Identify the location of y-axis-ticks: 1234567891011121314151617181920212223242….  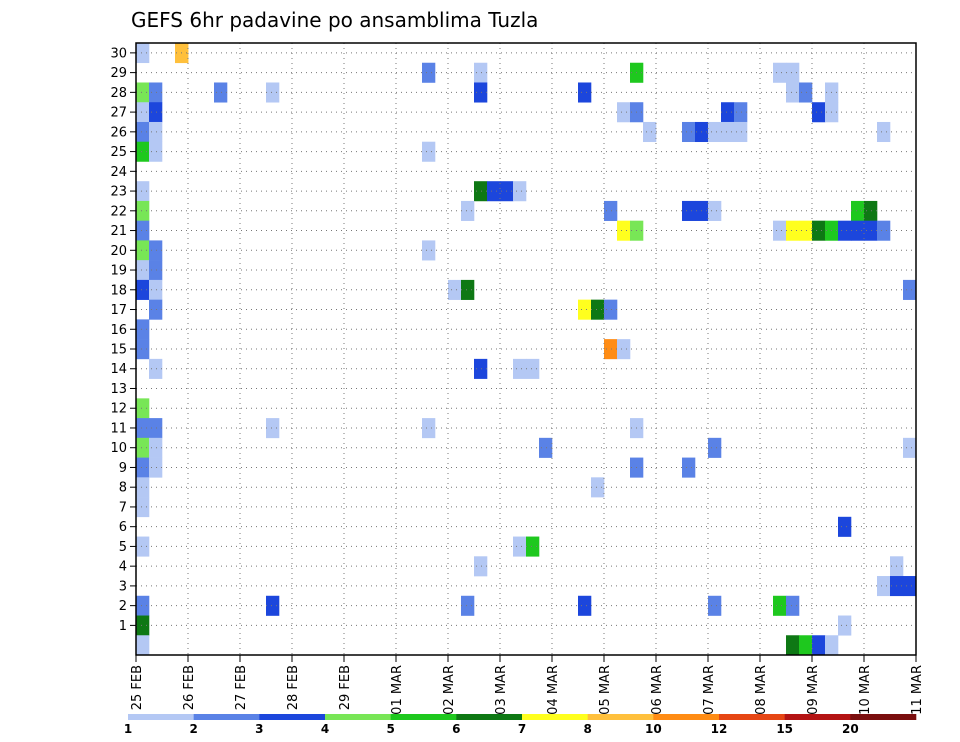
(123, 340).